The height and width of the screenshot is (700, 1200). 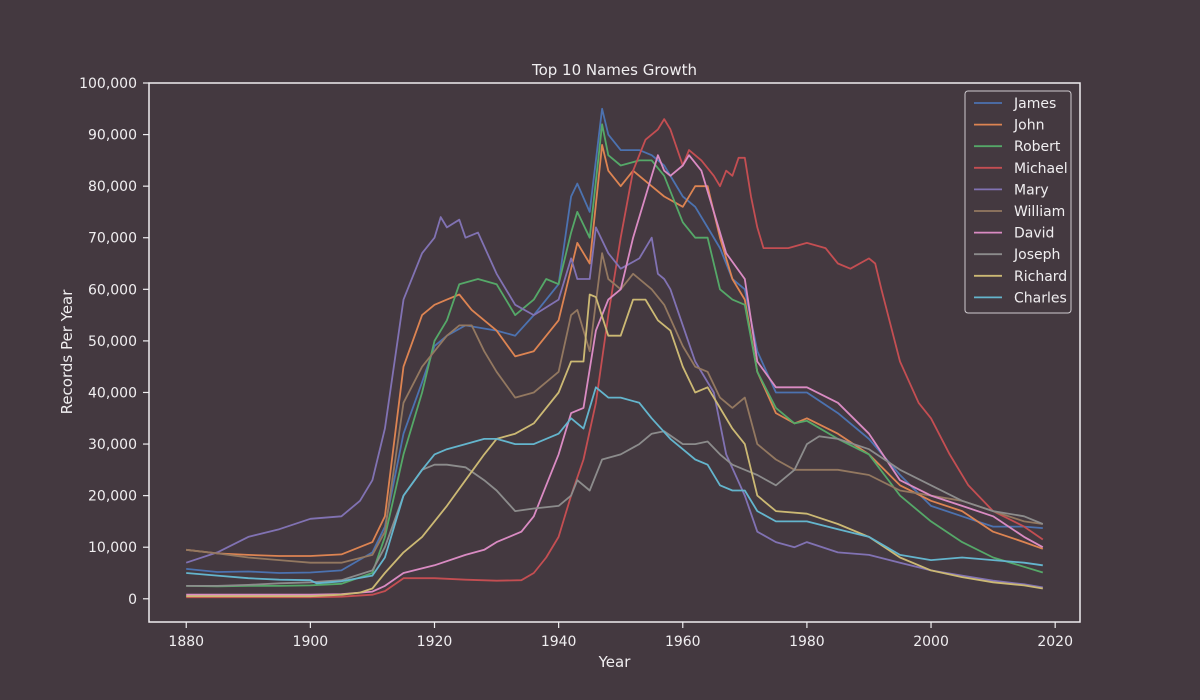 I want to click on legend-label: Mary, so click(x=1031, y=190).